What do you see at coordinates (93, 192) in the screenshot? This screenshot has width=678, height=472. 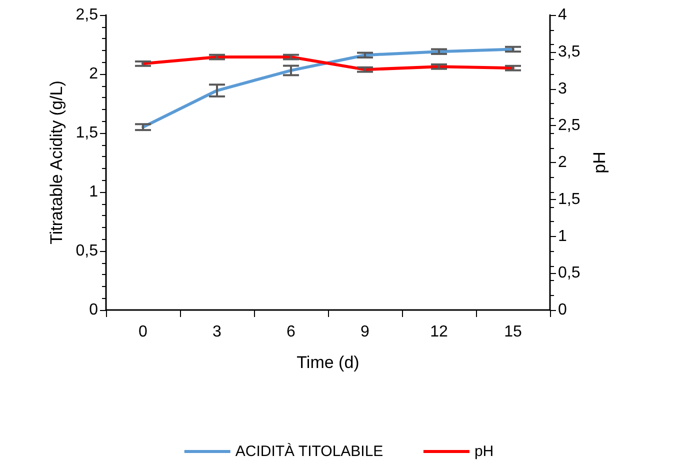 I see `y-tick-label: 1` at bounding box center [93, 192].